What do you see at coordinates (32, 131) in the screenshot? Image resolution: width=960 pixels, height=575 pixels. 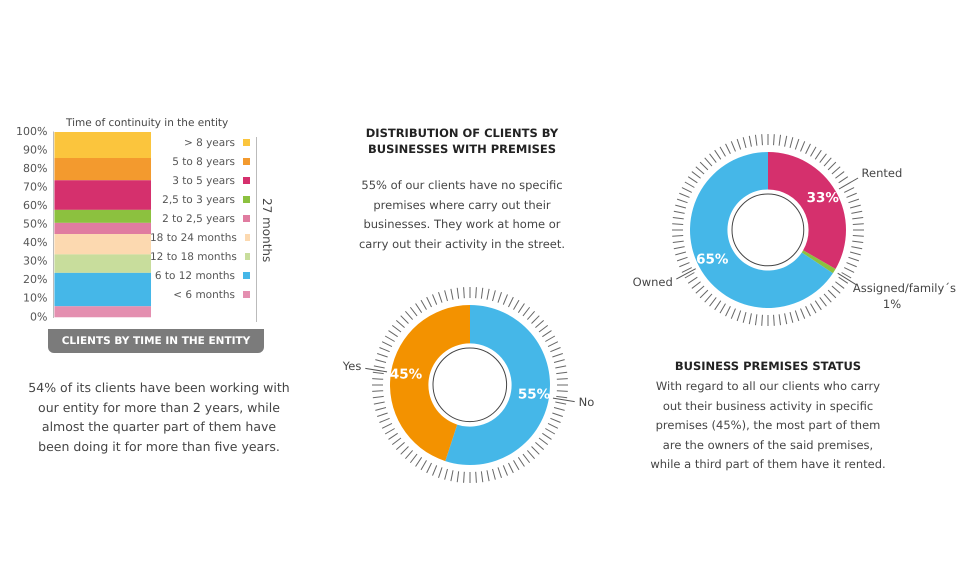 I see `y-tick-label: 100%` at bounding box center [32, 131].